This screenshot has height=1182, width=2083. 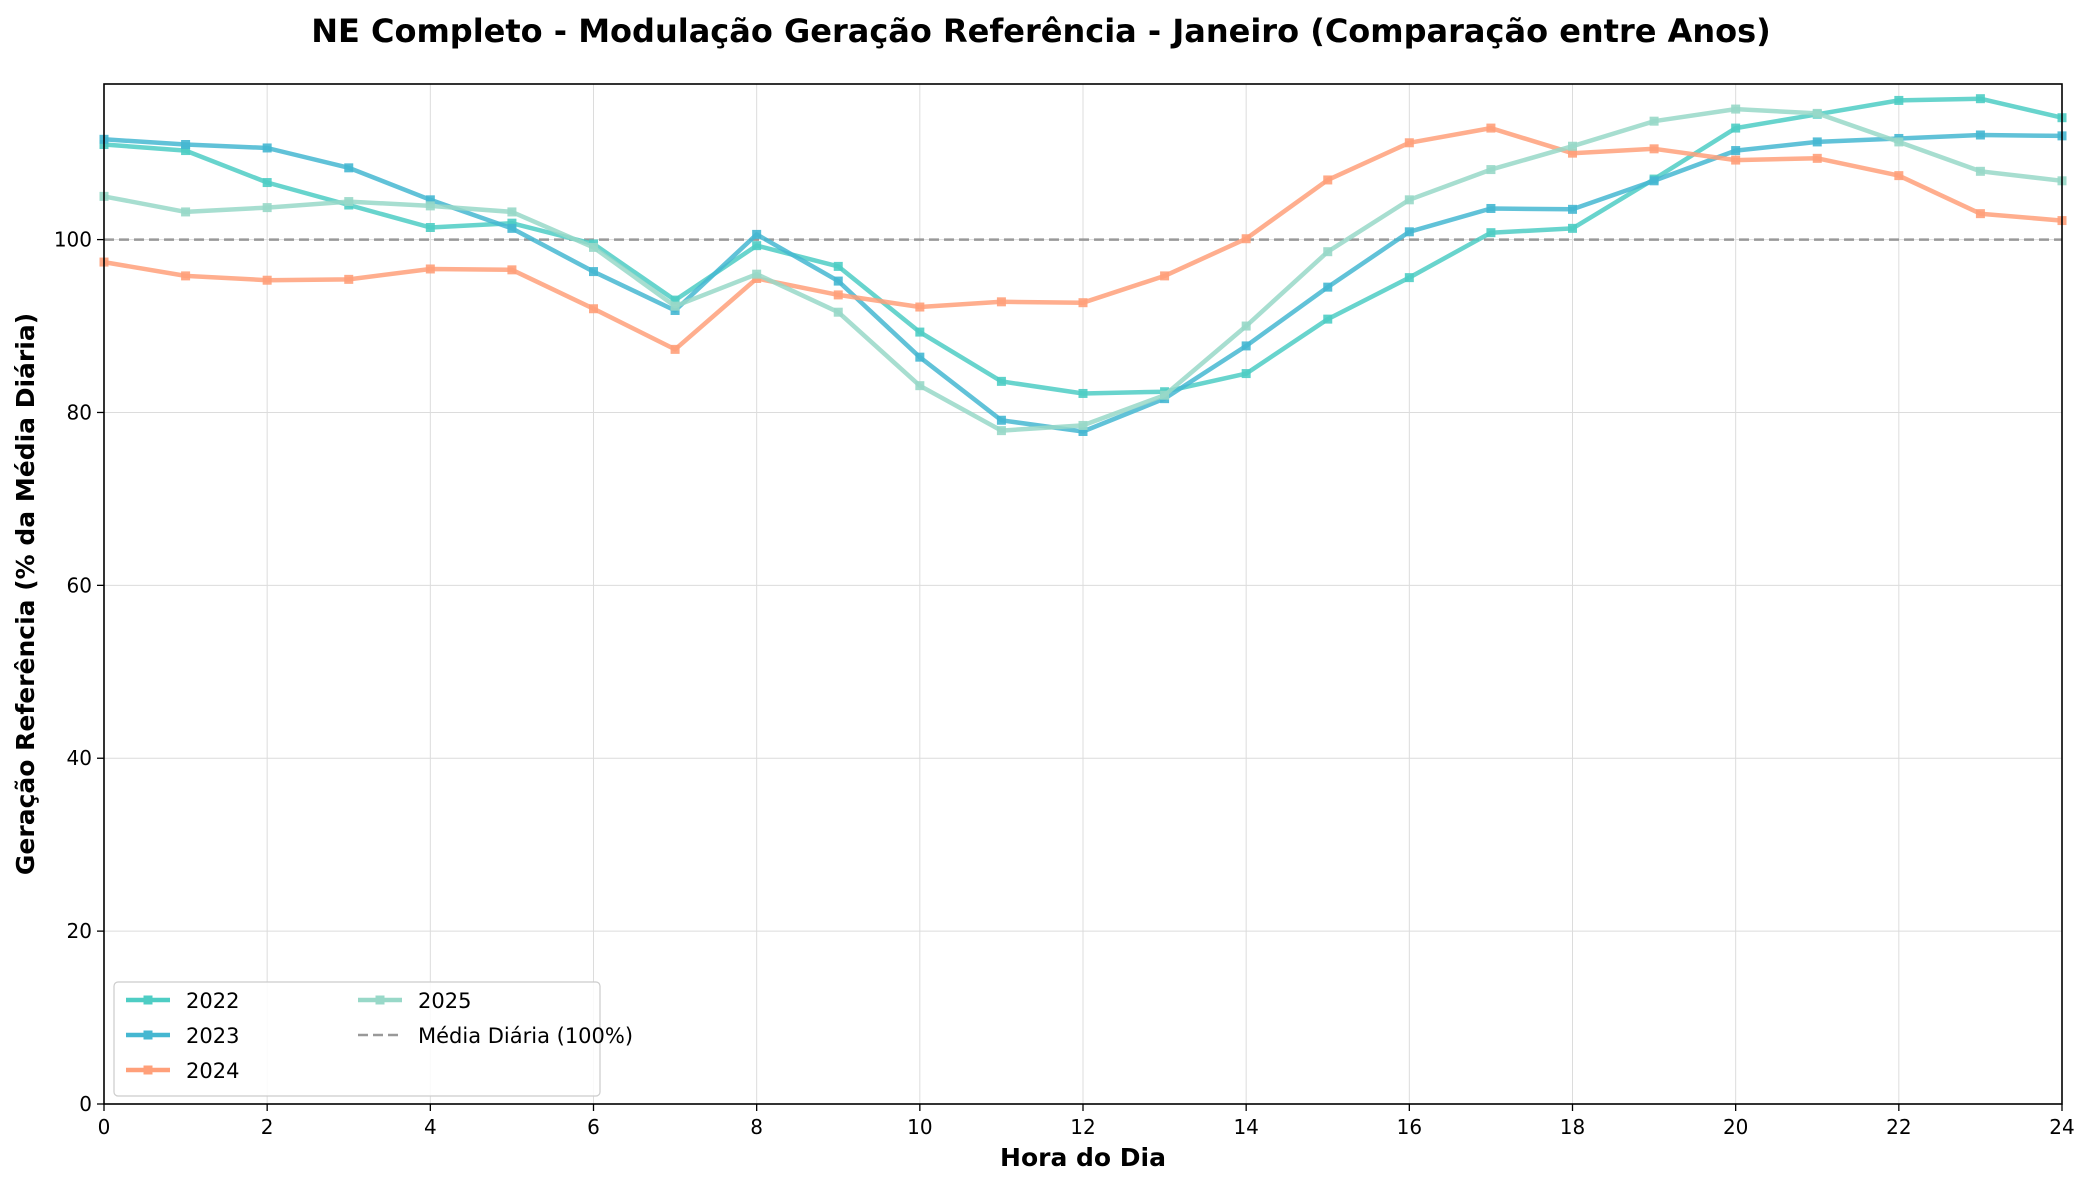 What do you see at coordinates (73, 240) in the screenshot?
I see `y-tick-label: 100` at bounding box center [73, 240].